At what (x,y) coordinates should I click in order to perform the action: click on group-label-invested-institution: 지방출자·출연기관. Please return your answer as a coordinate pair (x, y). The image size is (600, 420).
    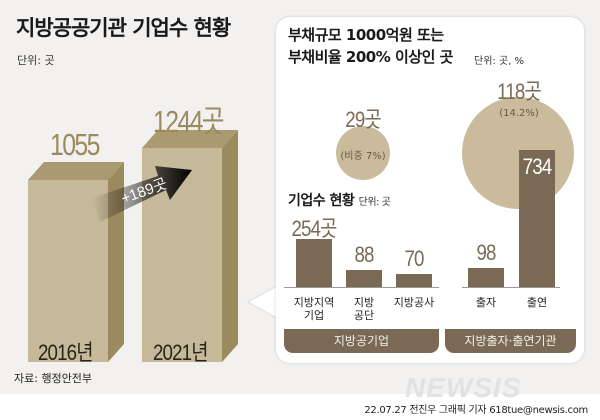
    Looking at the image, I should click on (510, 341).